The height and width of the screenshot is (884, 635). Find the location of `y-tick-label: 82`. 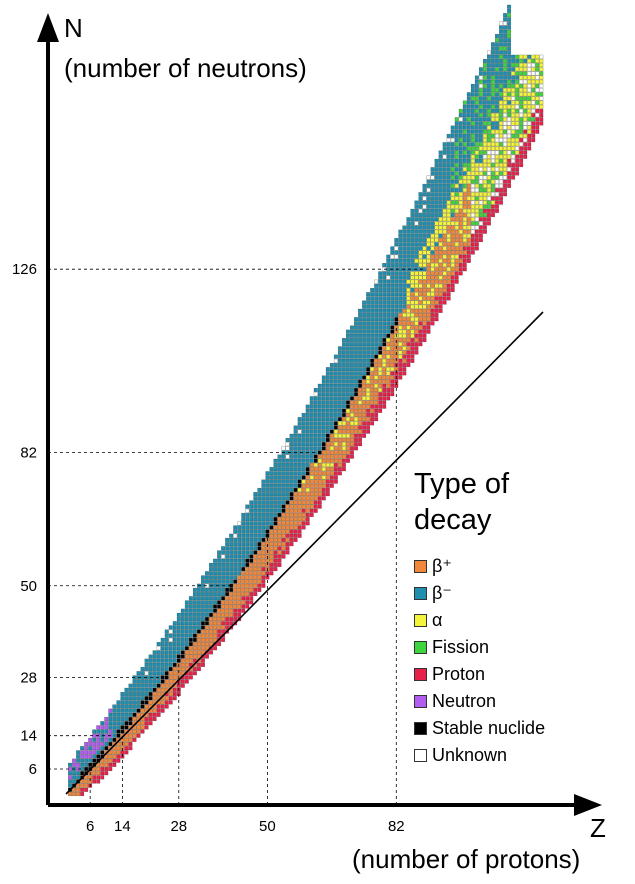

y-tick-label: 82 is located at coordinates (28, 452).